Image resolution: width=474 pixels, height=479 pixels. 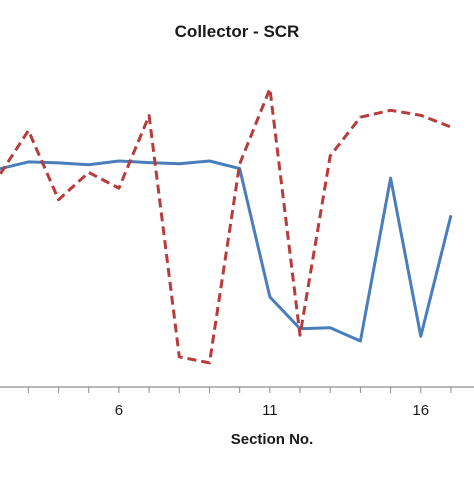 I want to click on x-ticks: 6 11 16, so click(x=239, y=403).